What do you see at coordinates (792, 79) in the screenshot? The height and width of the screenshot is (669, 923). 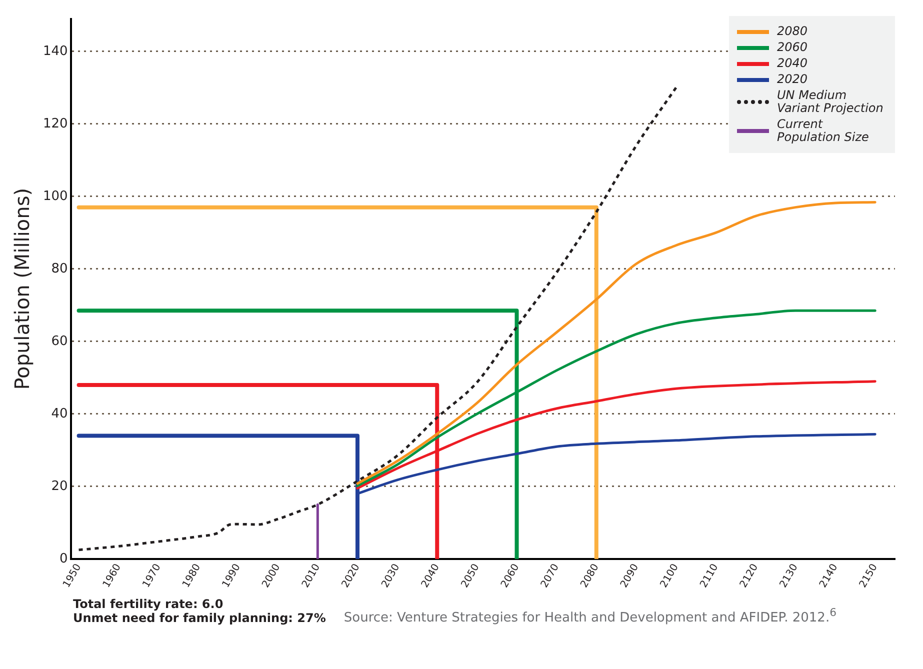 I see `legend-label: 2020` at bounding box center [792, 79].